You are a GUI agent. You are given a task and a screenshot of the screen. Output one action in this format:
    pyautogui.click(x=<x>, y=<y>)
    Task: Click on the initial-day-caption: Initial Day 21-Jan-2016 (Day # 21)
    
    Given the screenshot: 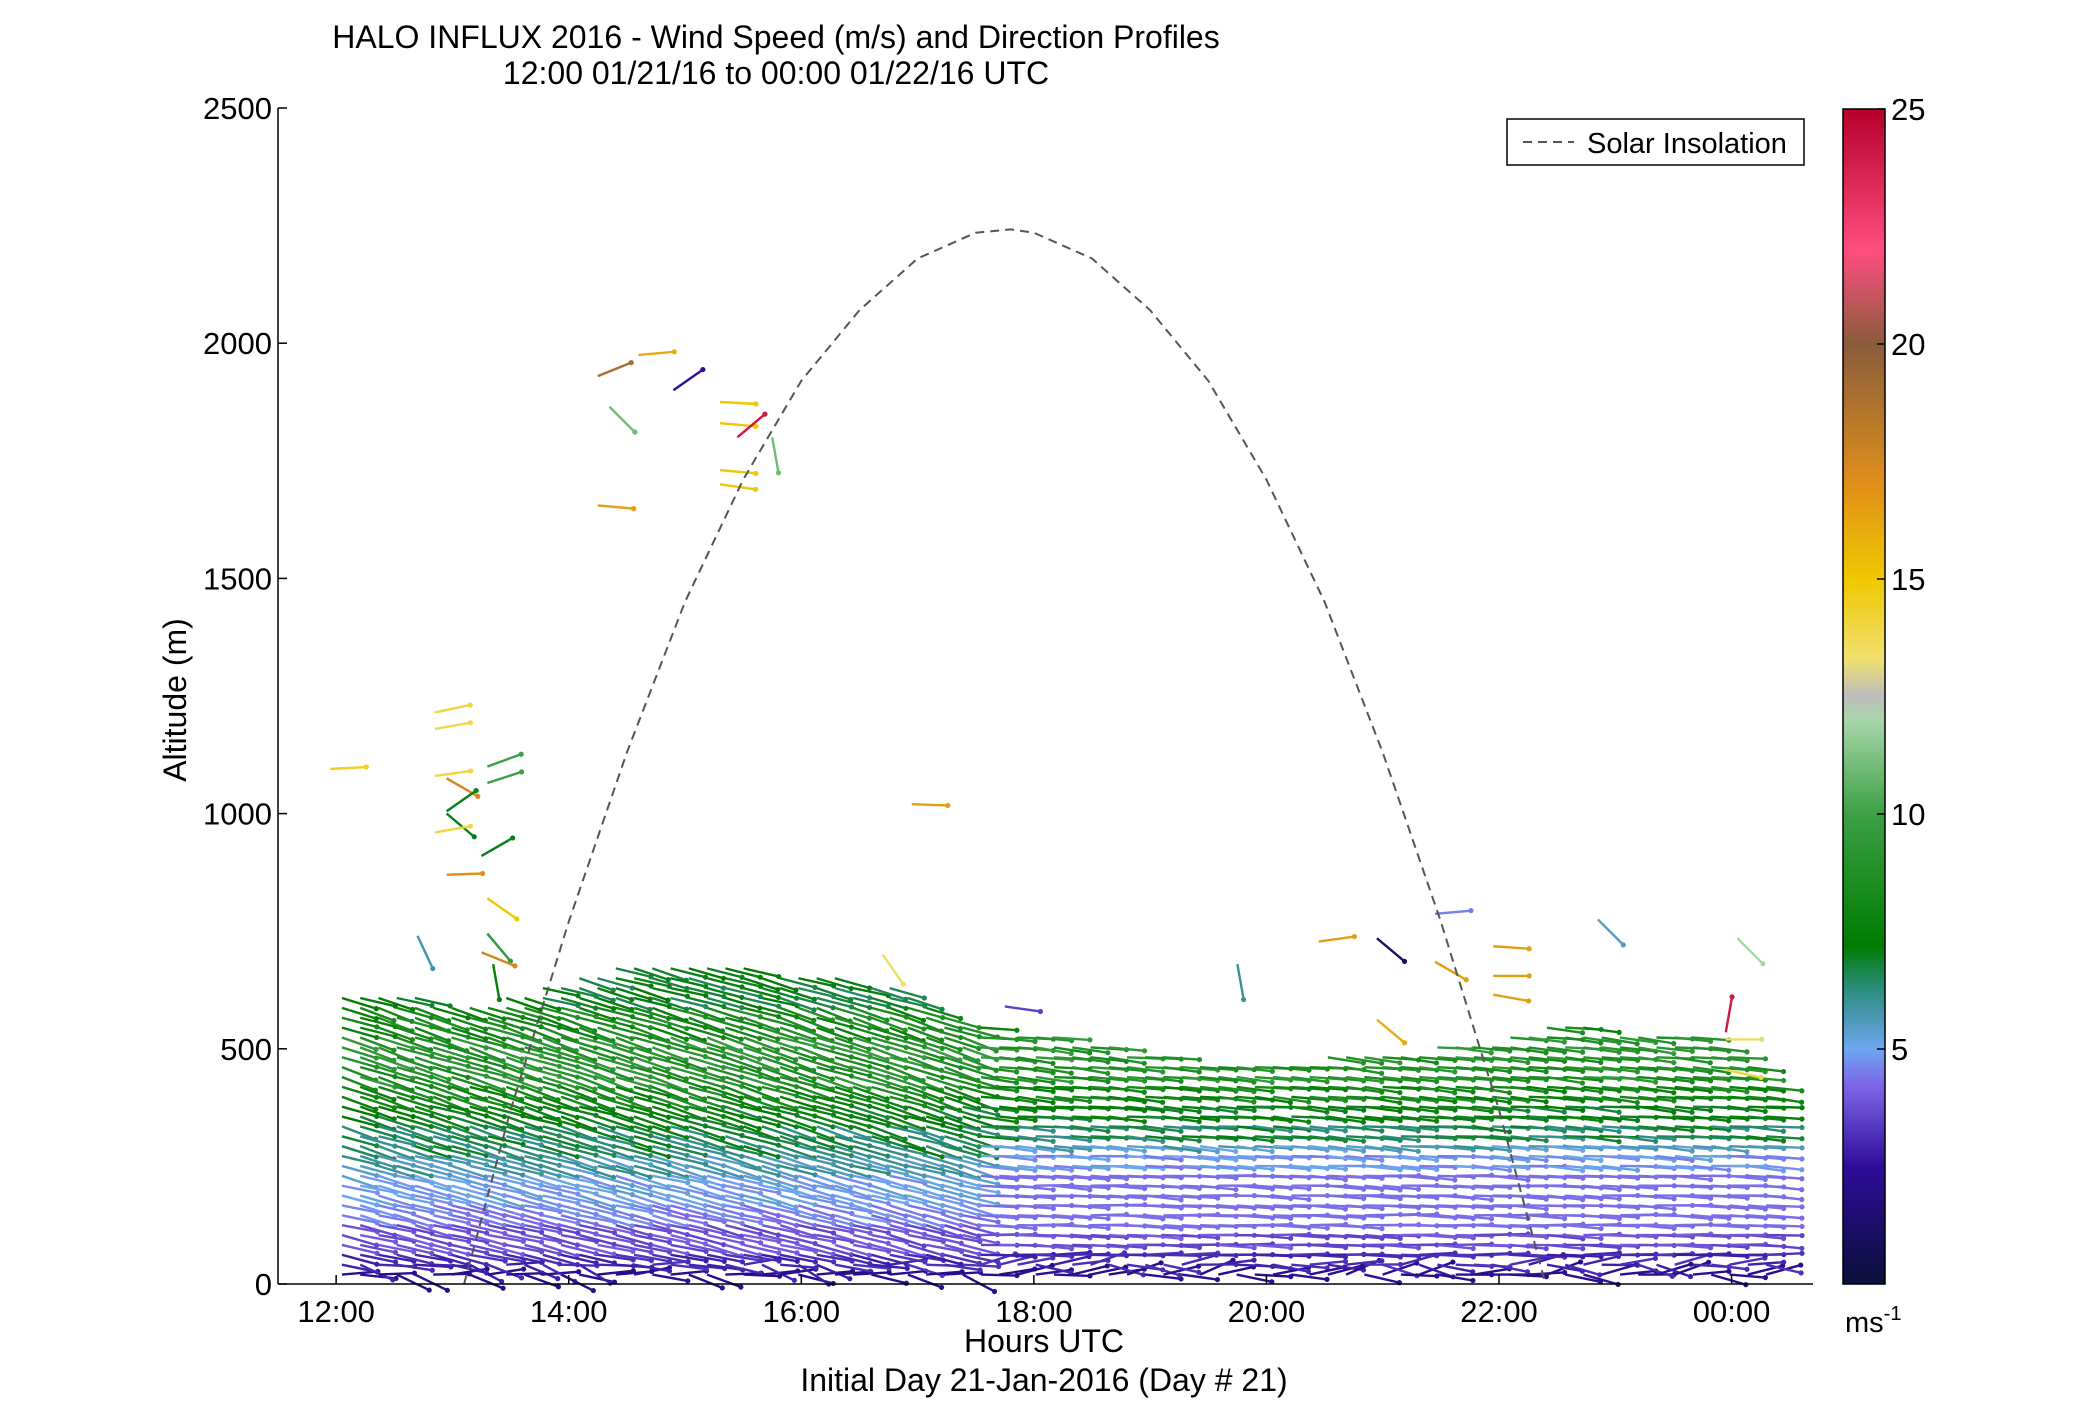 What is the action you would take?
    pyautogui.click(x=1043, y=1380)
    